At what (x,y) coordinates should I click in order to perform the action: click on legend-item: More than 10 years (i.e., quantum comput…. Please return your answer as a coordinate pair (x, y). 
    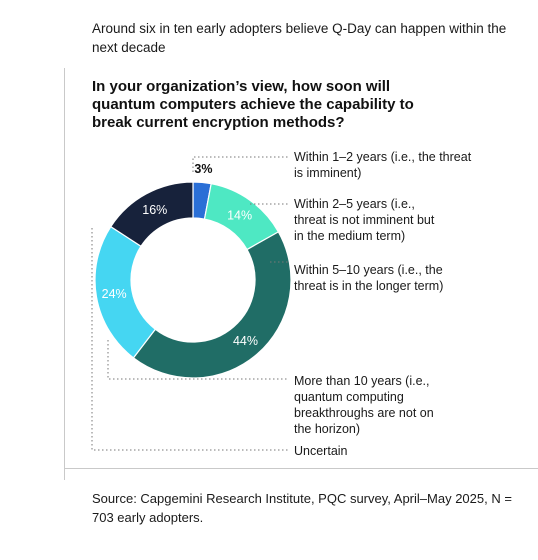
    Looking at the image, I should click on (364, 405).